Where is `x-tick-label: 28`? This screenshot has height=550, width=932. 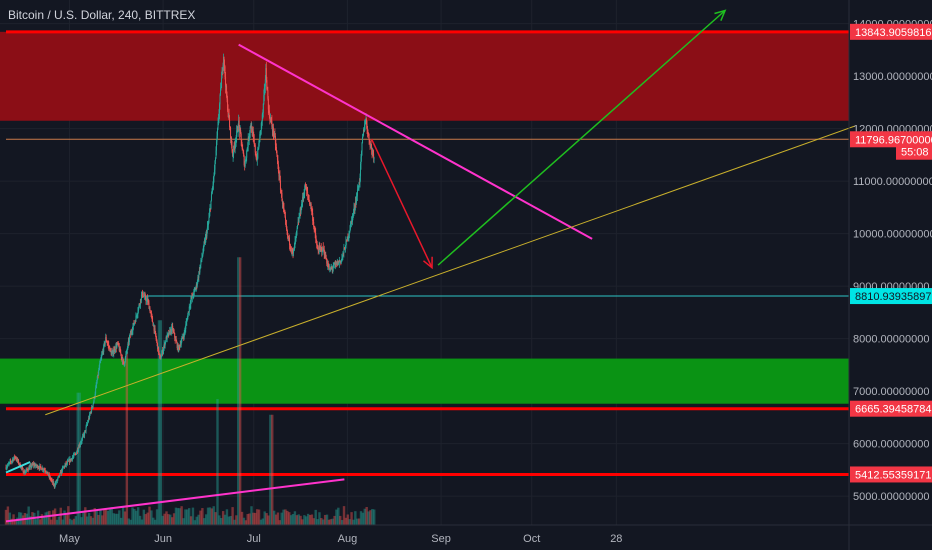
x-tick-label: 28 is located at coordinates (616, 539).